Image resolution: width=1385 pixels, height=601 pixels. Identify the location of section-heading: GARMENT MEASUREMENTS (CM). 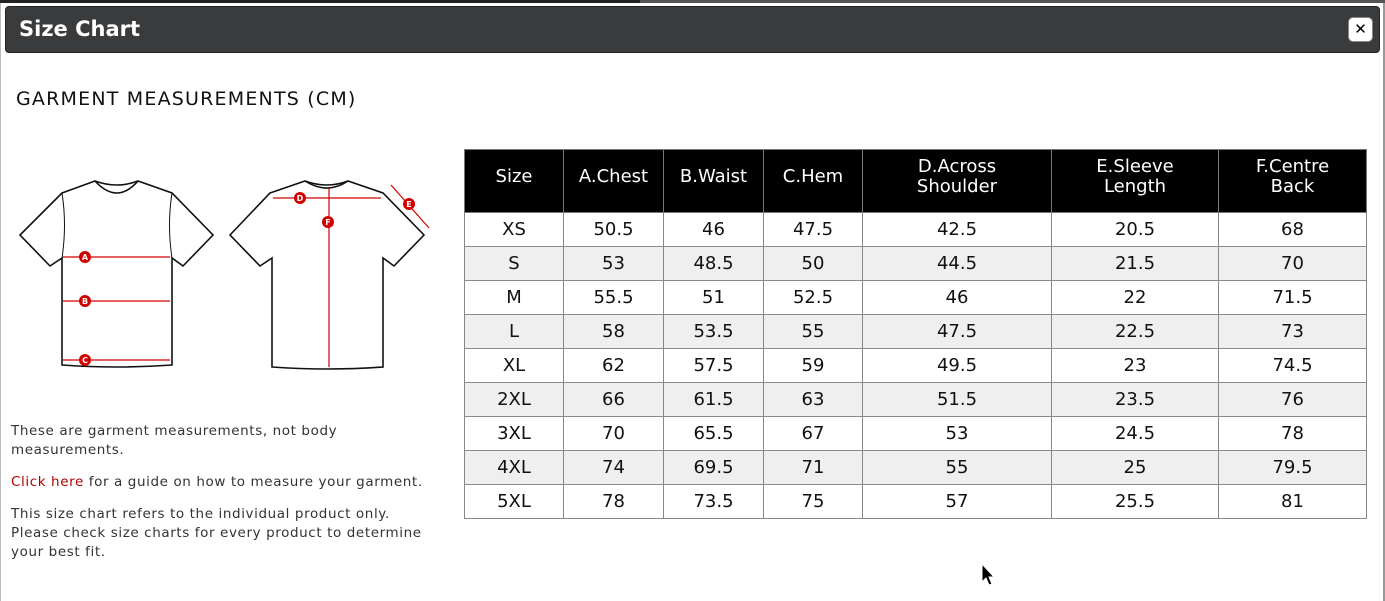
(186, 99).